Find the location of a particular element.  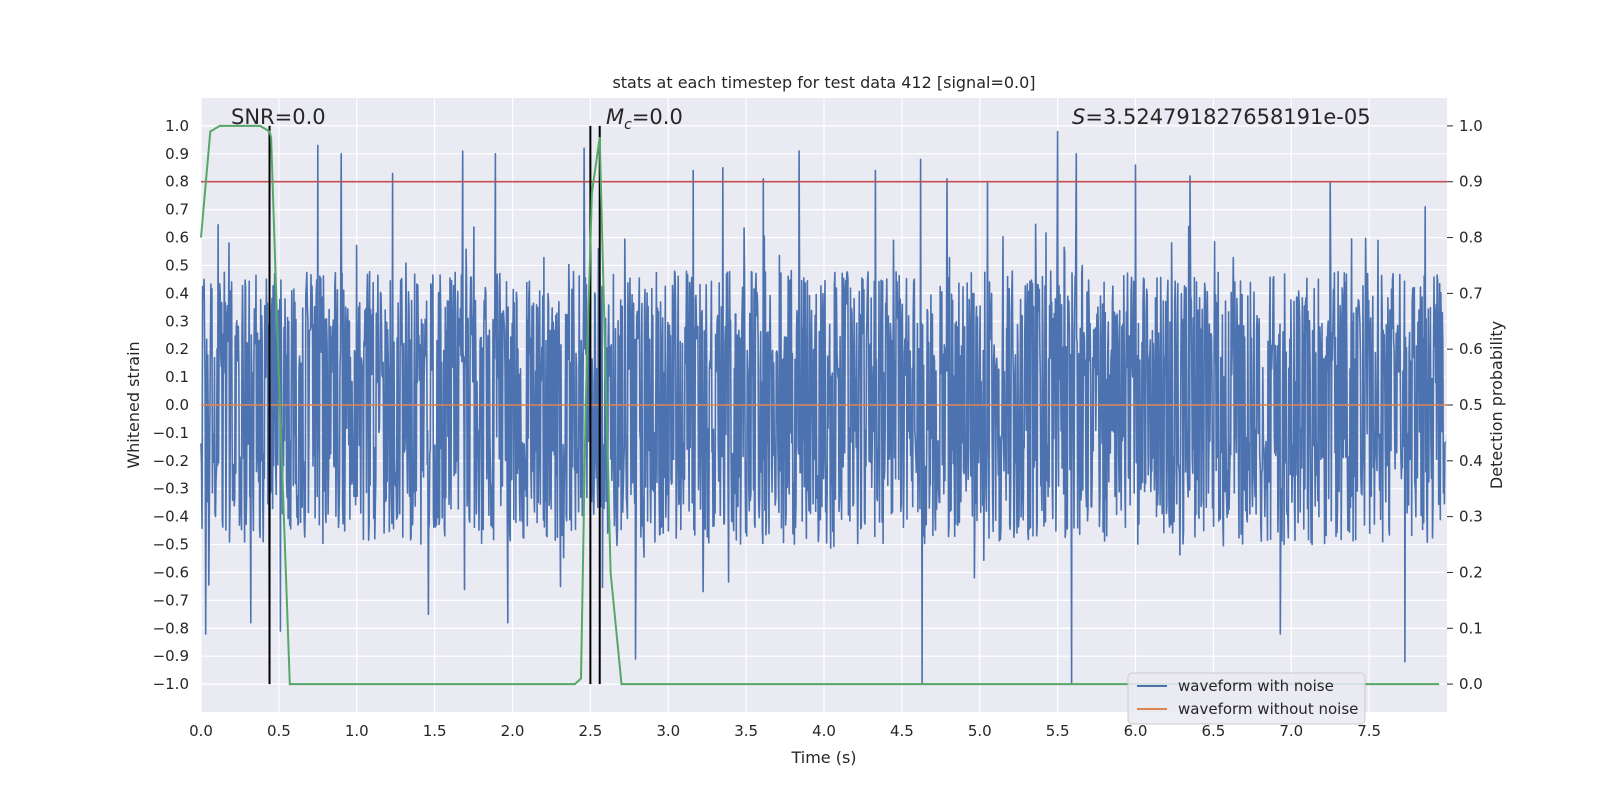

x-tick-label: 2.5 is located at coordinates (590, 731).